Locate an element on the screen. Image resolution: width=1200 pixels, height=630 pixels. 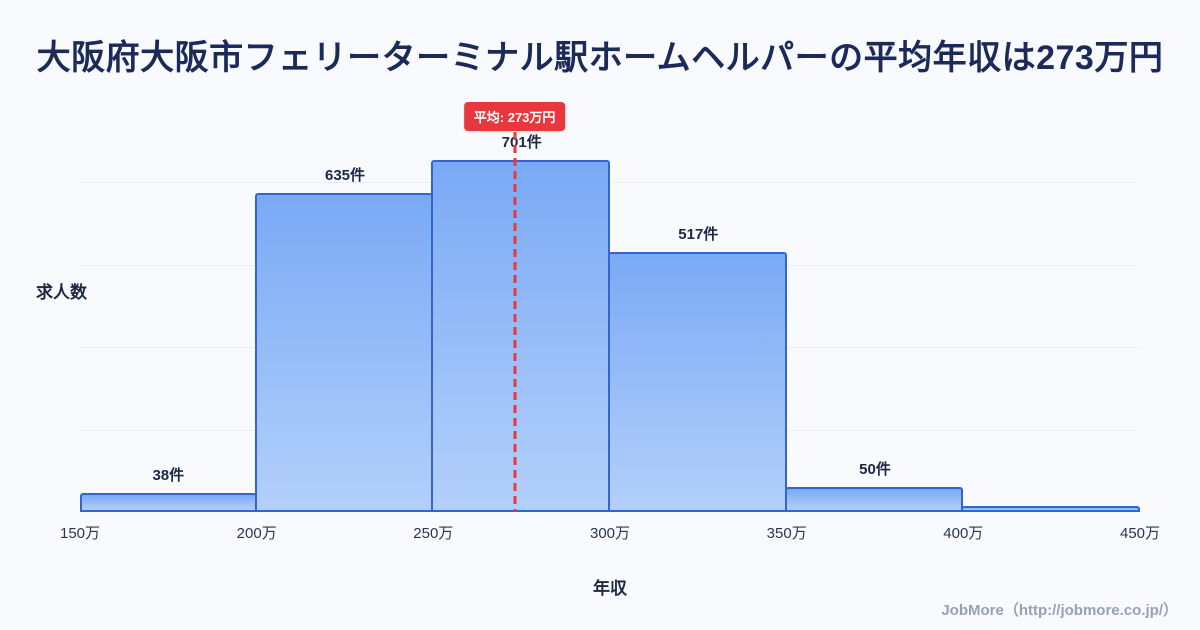
x-tick-label: 400万 is located at coordinates (963, 533).